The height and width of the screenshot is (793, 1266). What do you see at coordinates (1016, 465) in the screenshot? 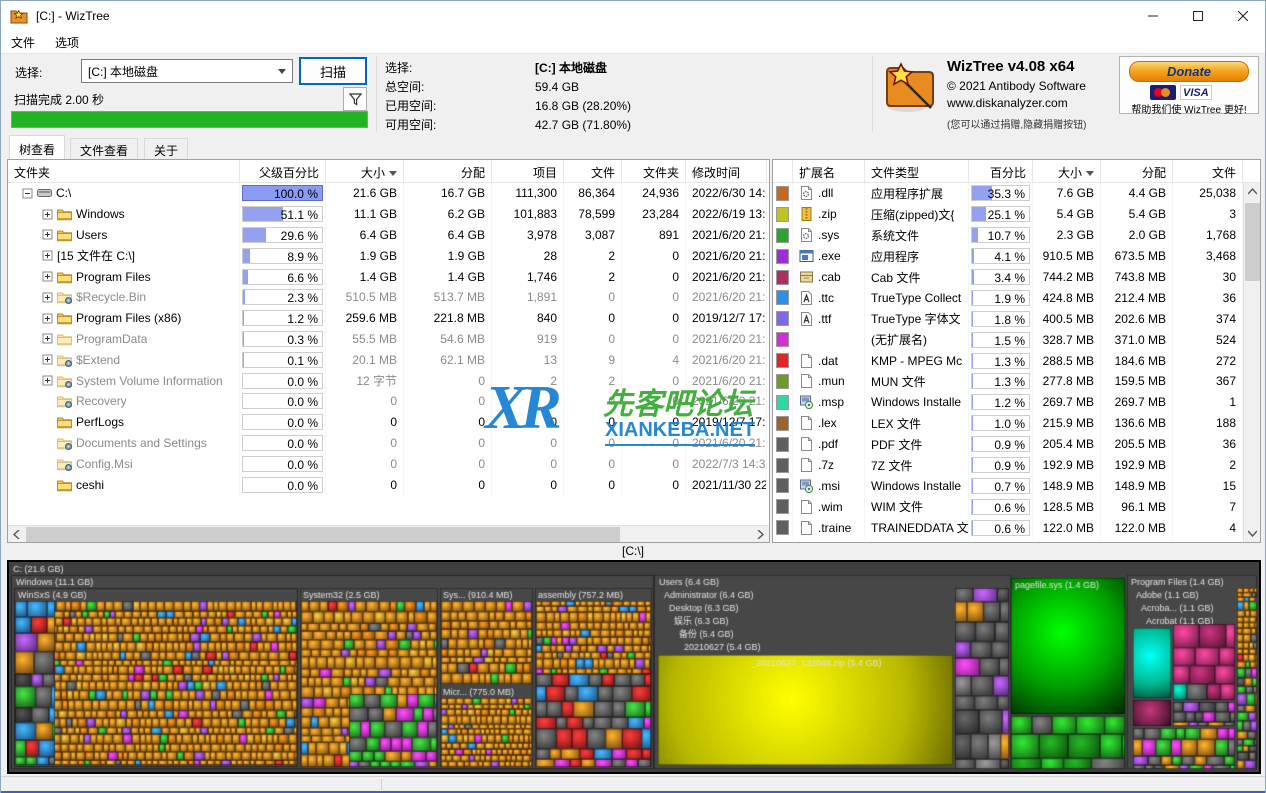
I see `extension-row: .7z 7Z 文件 0.9 % 192.9 MB 192.9 MB 2` at bounding box center [1016, 465].